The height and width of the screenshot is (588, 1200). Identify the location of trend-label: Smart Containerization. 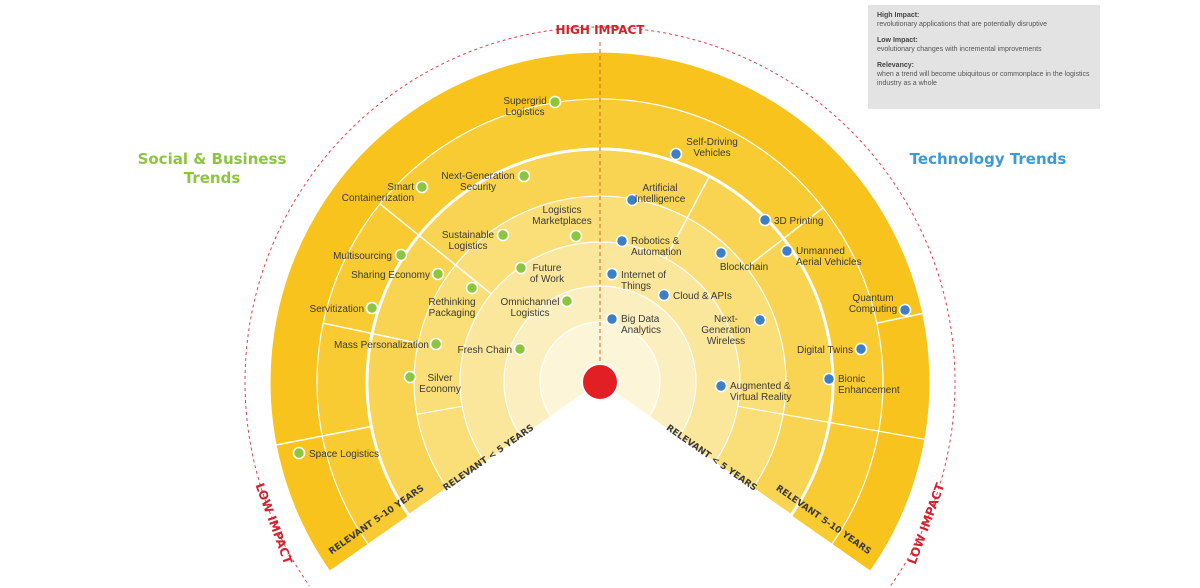
(378, 193).